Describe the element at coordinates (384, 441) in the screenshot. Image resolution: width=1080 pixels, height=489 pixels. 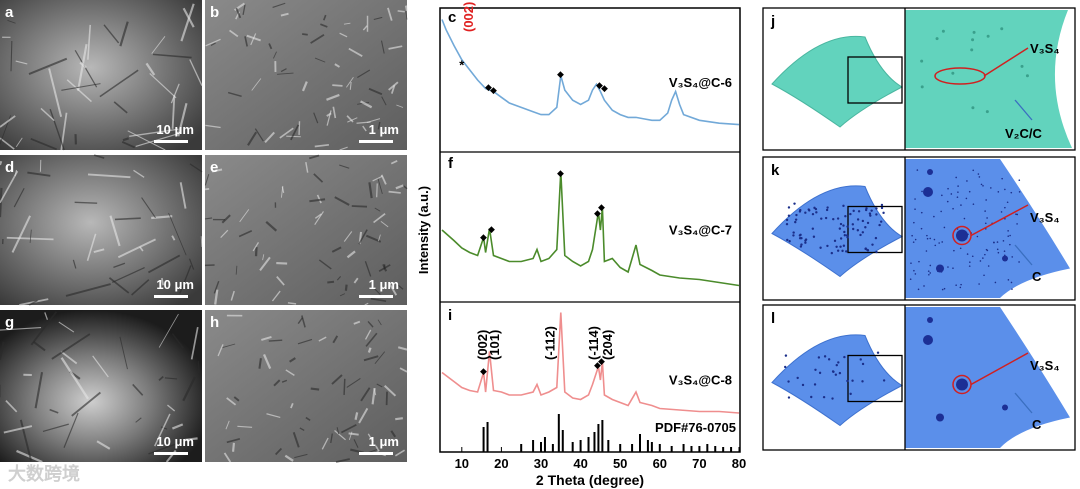
I see `scale-label: 1 μm` at that location.